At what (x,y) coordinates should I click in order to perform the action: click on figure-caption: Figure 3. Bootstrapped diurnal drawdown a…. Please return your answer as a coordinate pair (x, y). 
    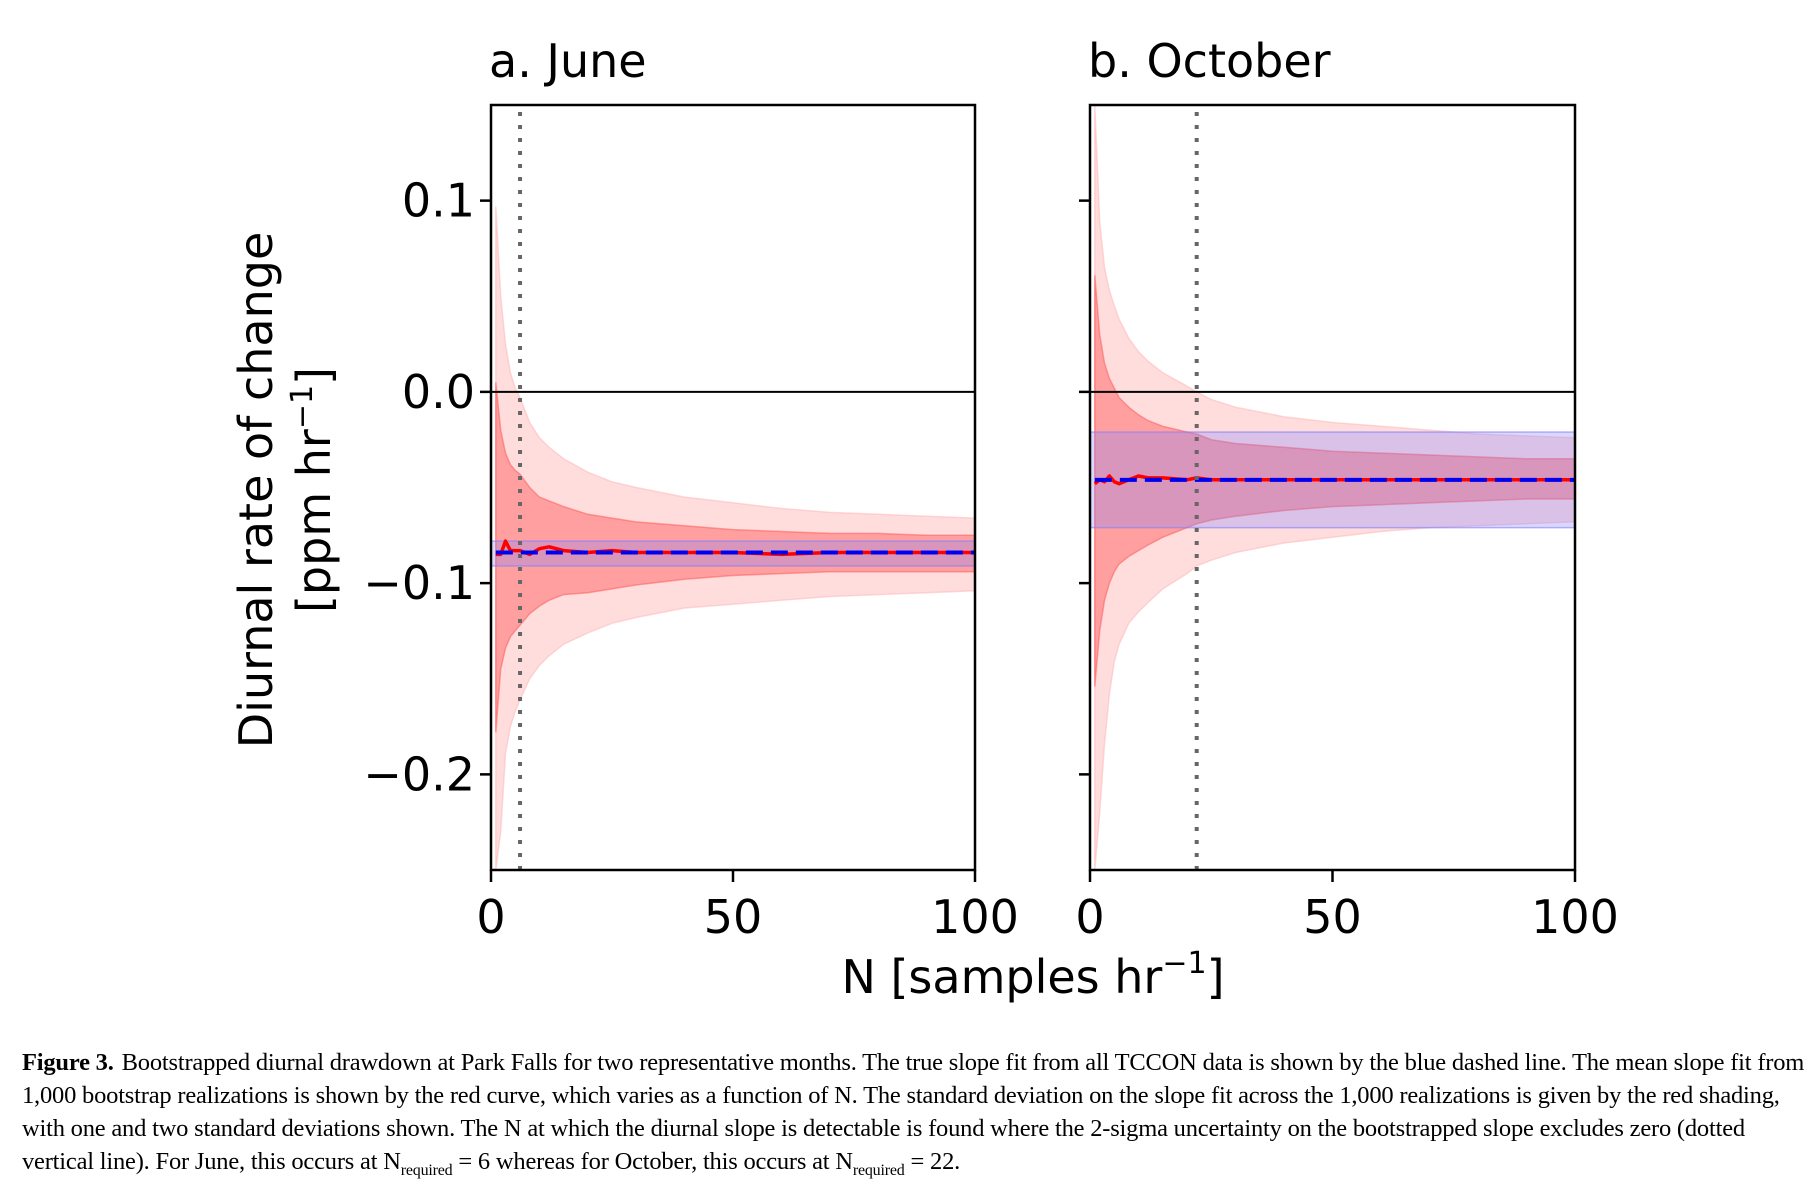
    Looking at the image, I should click on (917, 1112).